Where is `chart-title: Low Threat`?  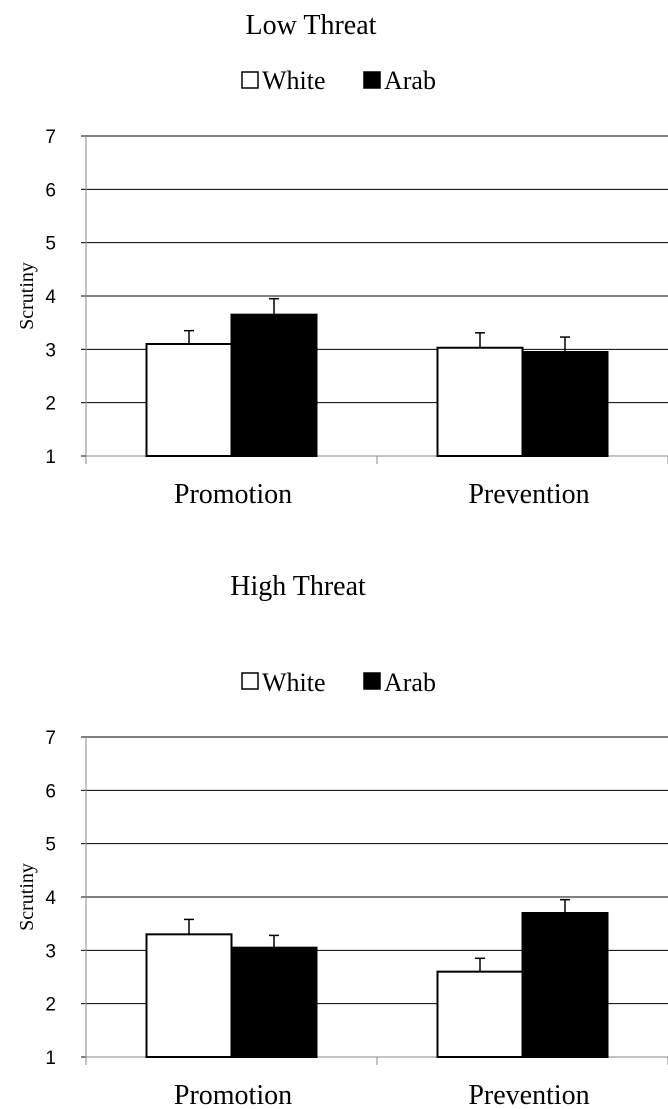
chart-title: Low Threat is located at coordinates (311, 25).